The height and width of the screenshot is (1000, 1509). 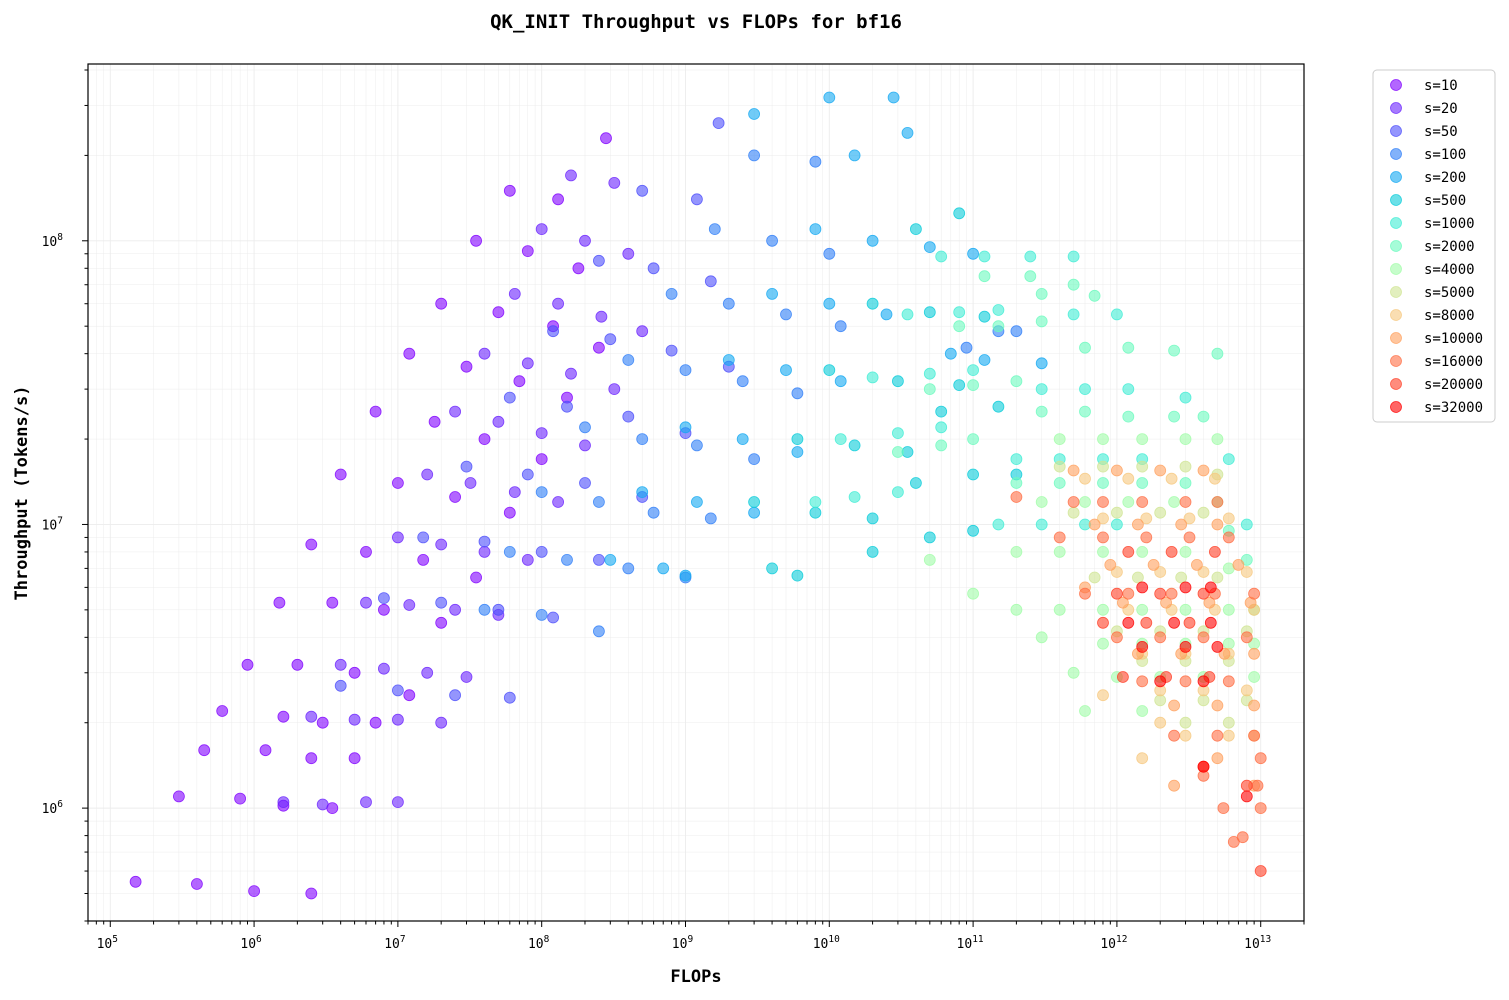 I want to click on legend-label: s=50, so click(x=1441, y=132).